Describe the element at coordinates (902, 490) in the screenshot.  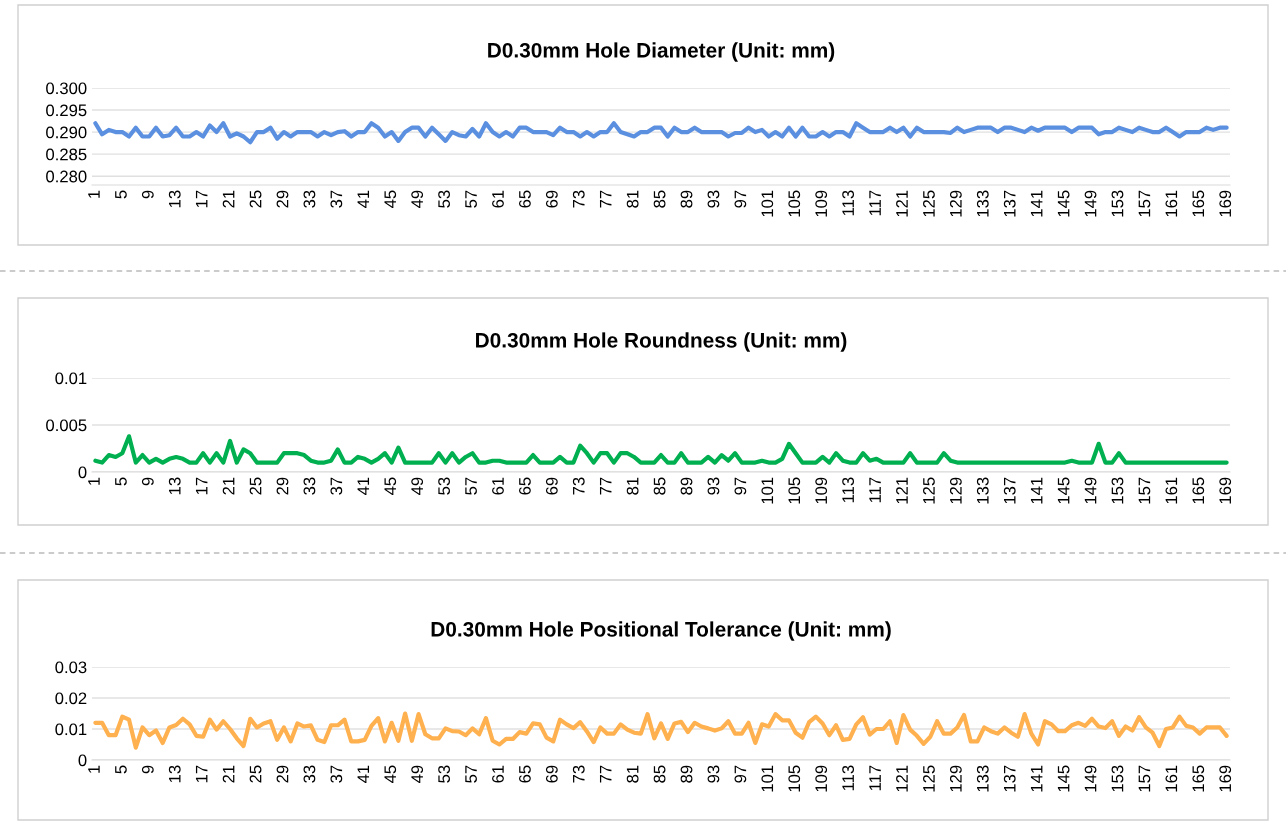
I see `x-tick-label: 121` at that location.